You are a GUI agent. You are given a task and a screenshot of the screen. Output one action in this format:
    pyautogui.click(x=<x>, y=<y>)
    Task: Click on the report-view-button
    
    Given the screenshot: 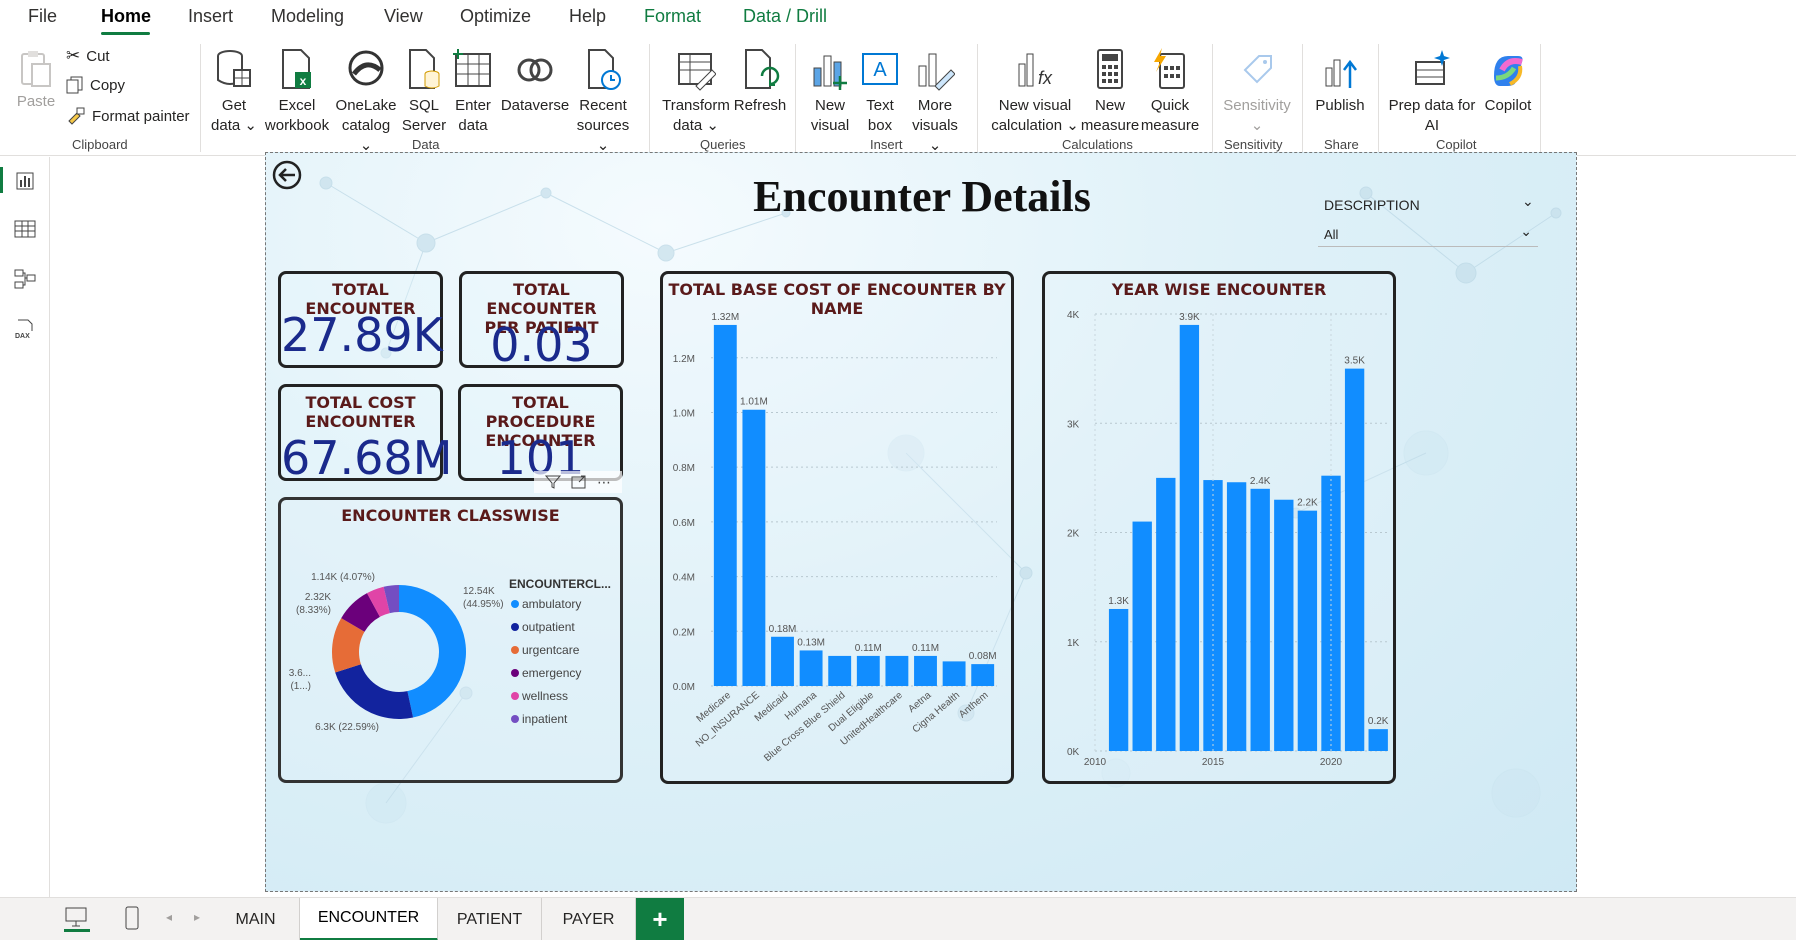 What is the action you would take?
    pyautogui.click(x=25, y=181)
    